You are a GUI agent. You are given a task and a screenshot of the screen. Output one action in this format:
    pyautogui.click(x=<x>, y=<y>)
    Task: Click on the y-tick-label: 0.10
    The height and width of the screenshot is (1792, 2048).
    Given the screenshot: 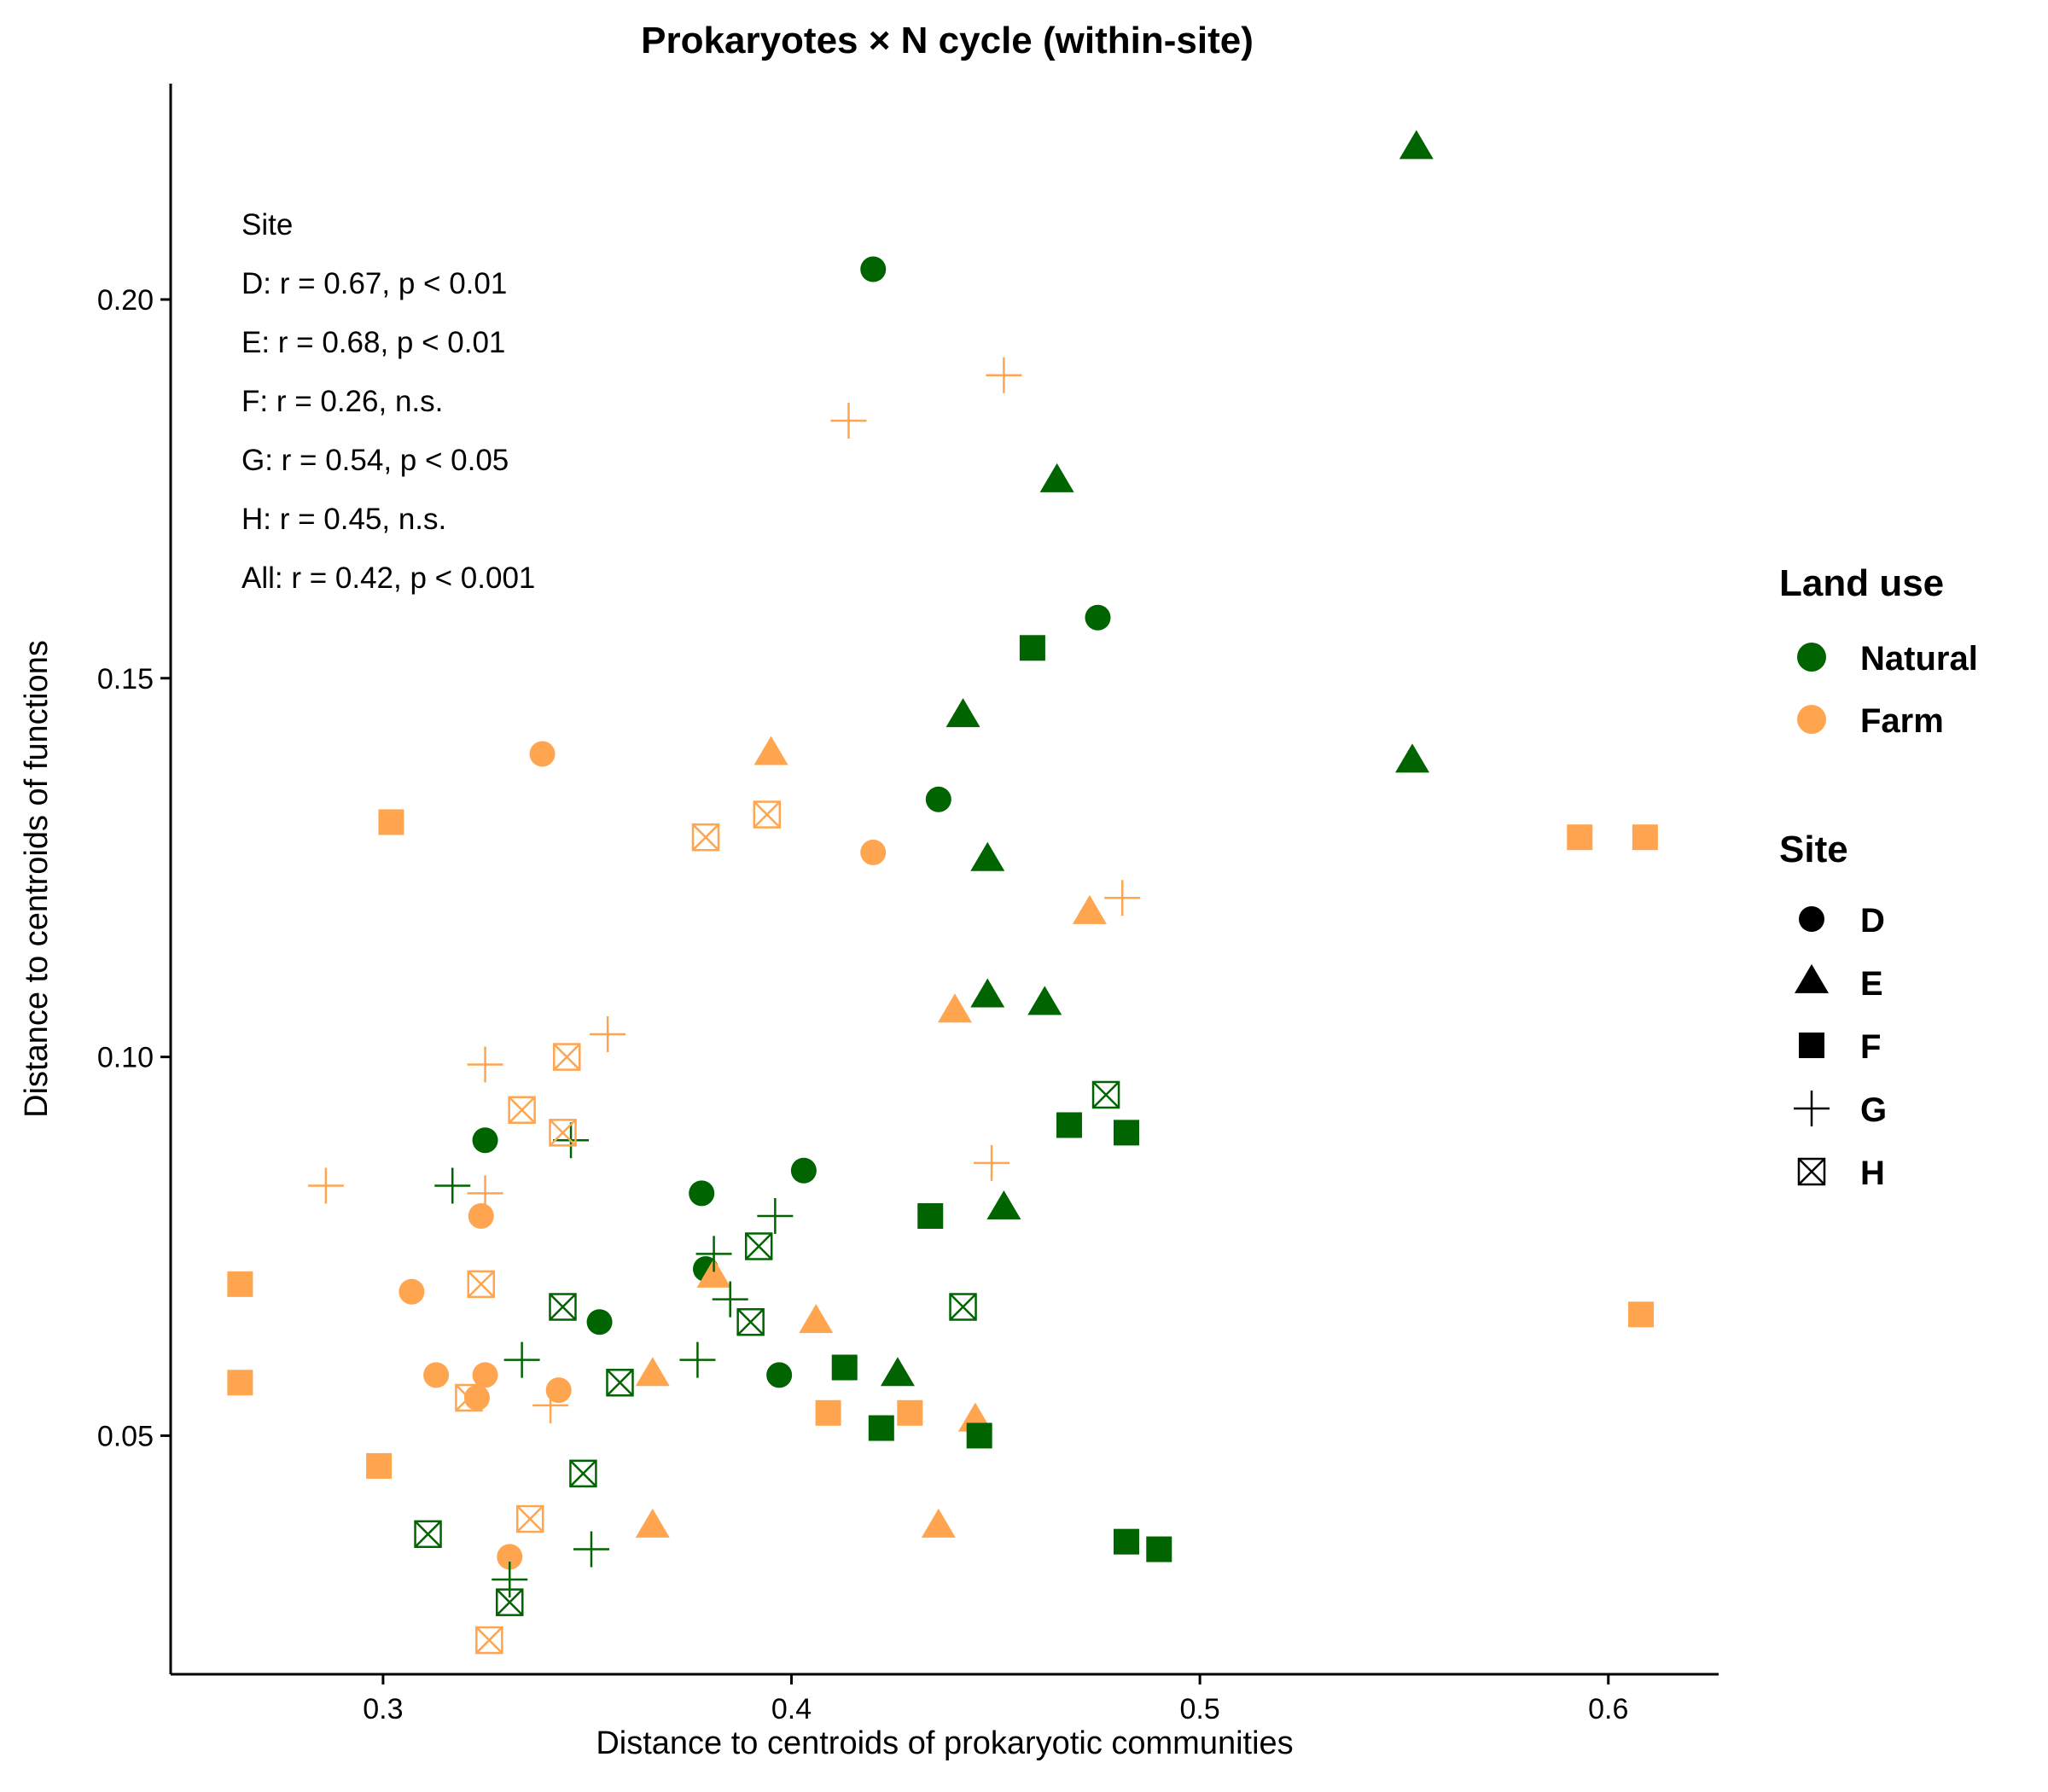 What is the action you would take?
    pyautogui.click(x=126, y=1058)
    